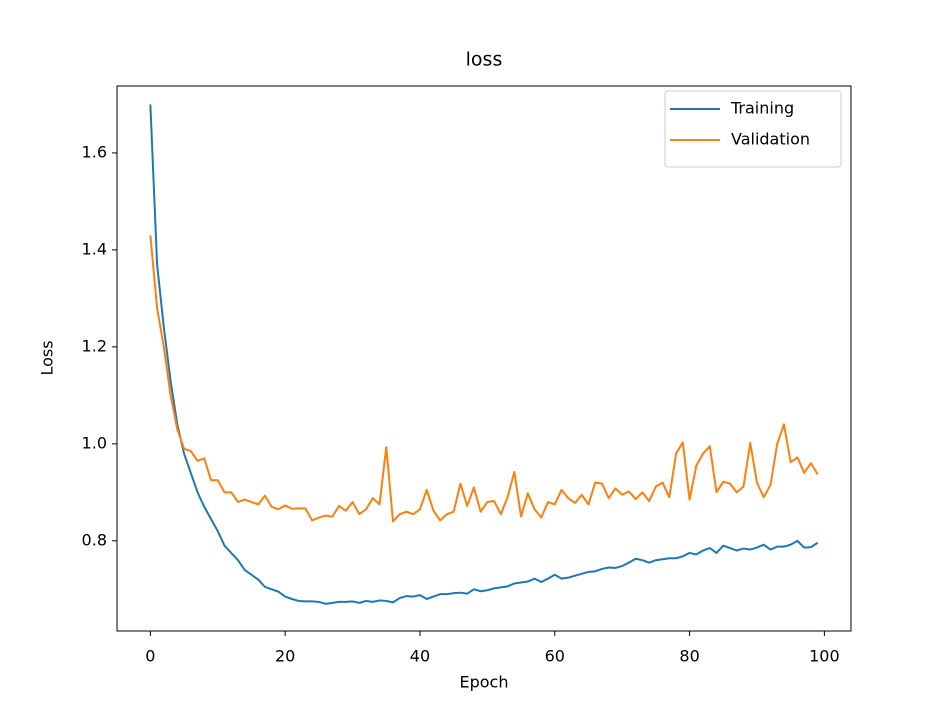 The width and height of the screenshot is (940, 701). What do you see at coordinates (484, 682) in the screenshot?
I see `x-axis-label: Epoch` at bounding box center [484, 682].